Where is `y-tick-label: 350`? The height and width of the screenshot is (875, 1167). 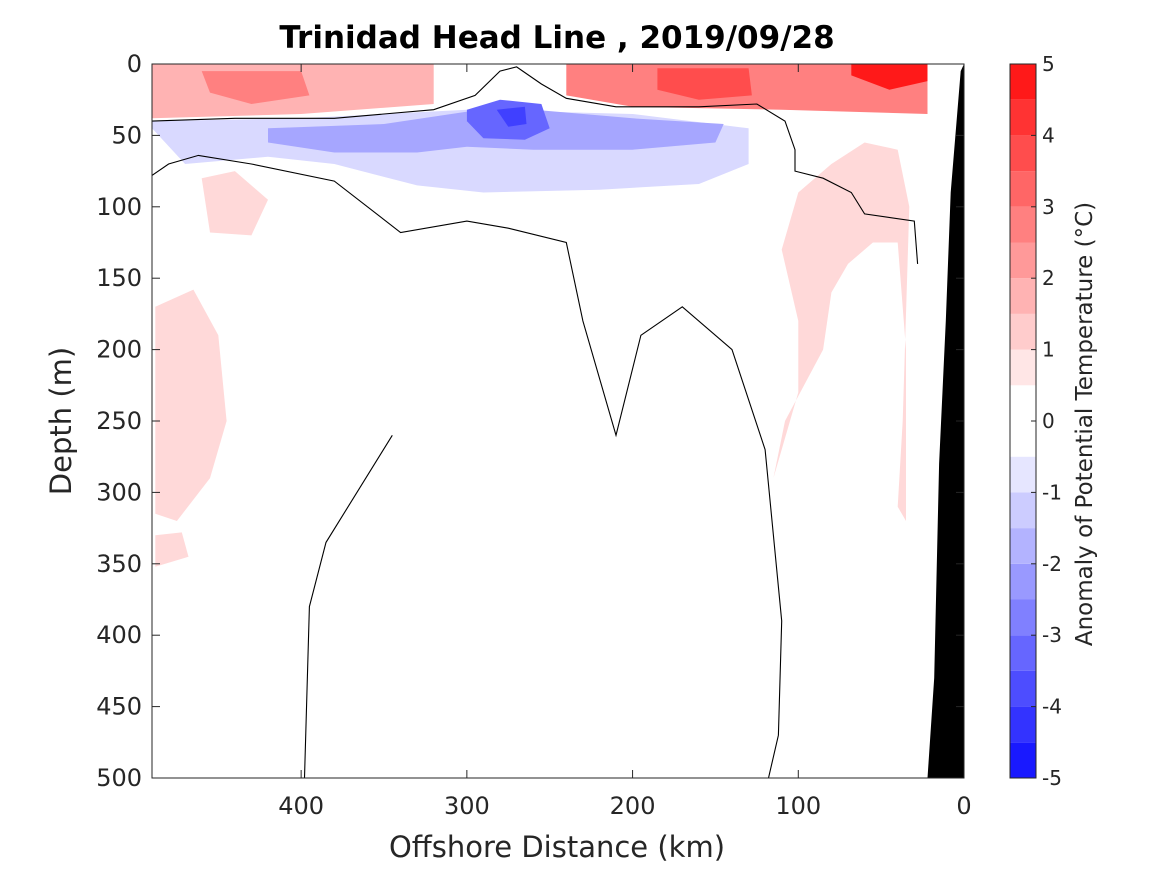 y-tick-label: 350 is located at coordinates (119, 564).